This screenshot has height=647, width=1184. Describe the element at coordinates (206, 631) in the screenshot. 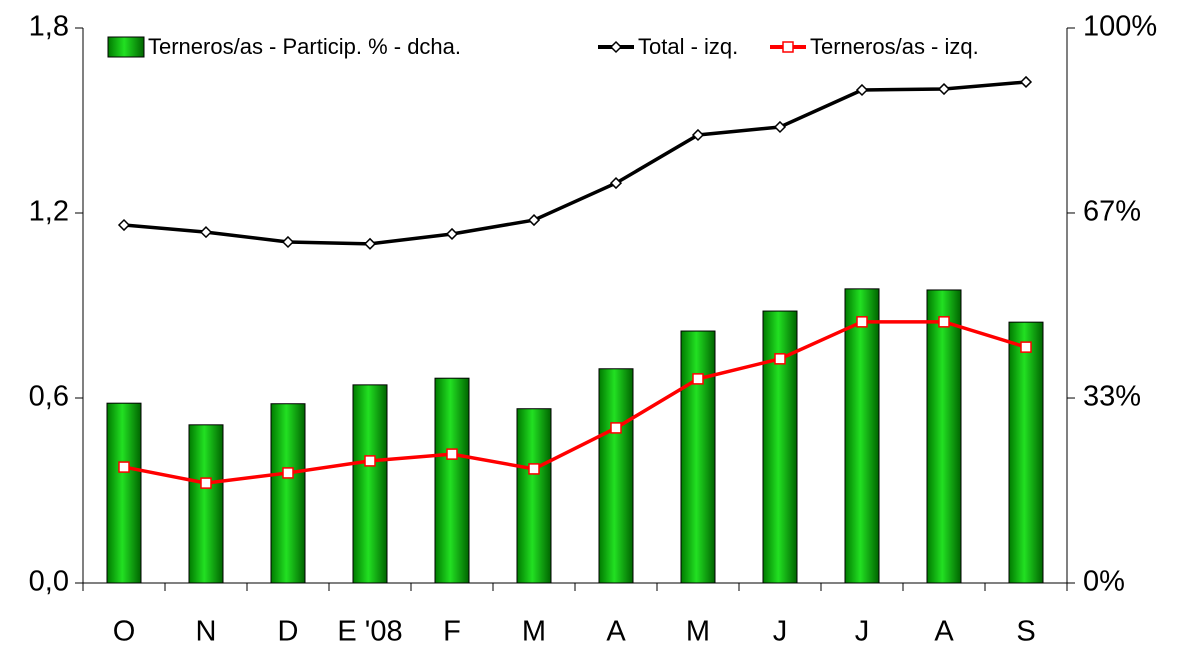

I see `x-tick-label: N` at that location.